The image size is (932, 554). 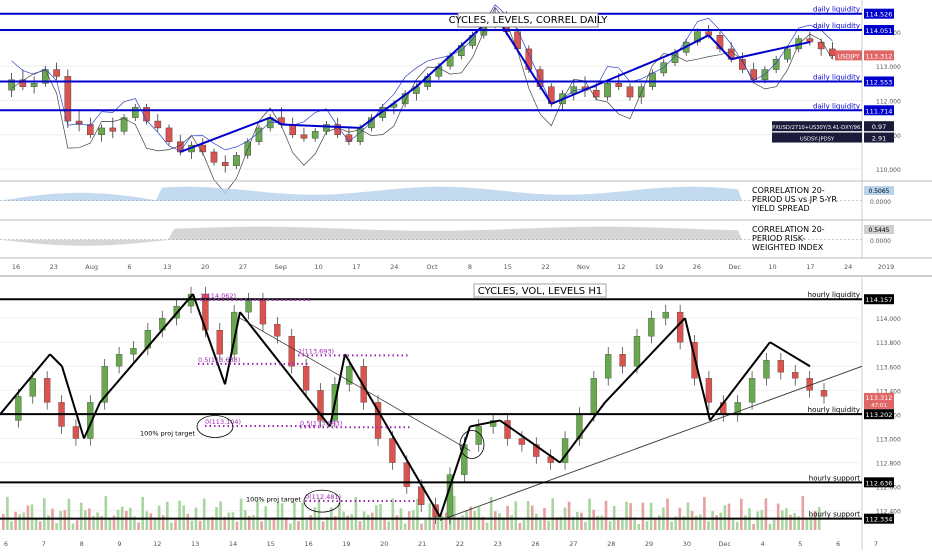 I want to click on top-x-tick: 22, so click(x=545, y=267).